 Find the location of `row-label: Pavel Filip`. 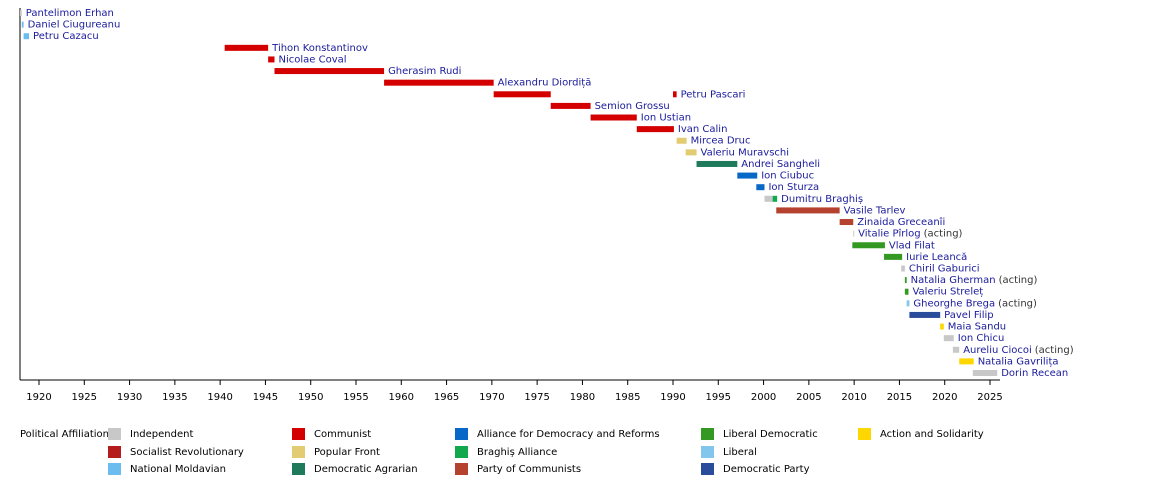

row-label: Pavel Filip is located at coordinates (968, 315).